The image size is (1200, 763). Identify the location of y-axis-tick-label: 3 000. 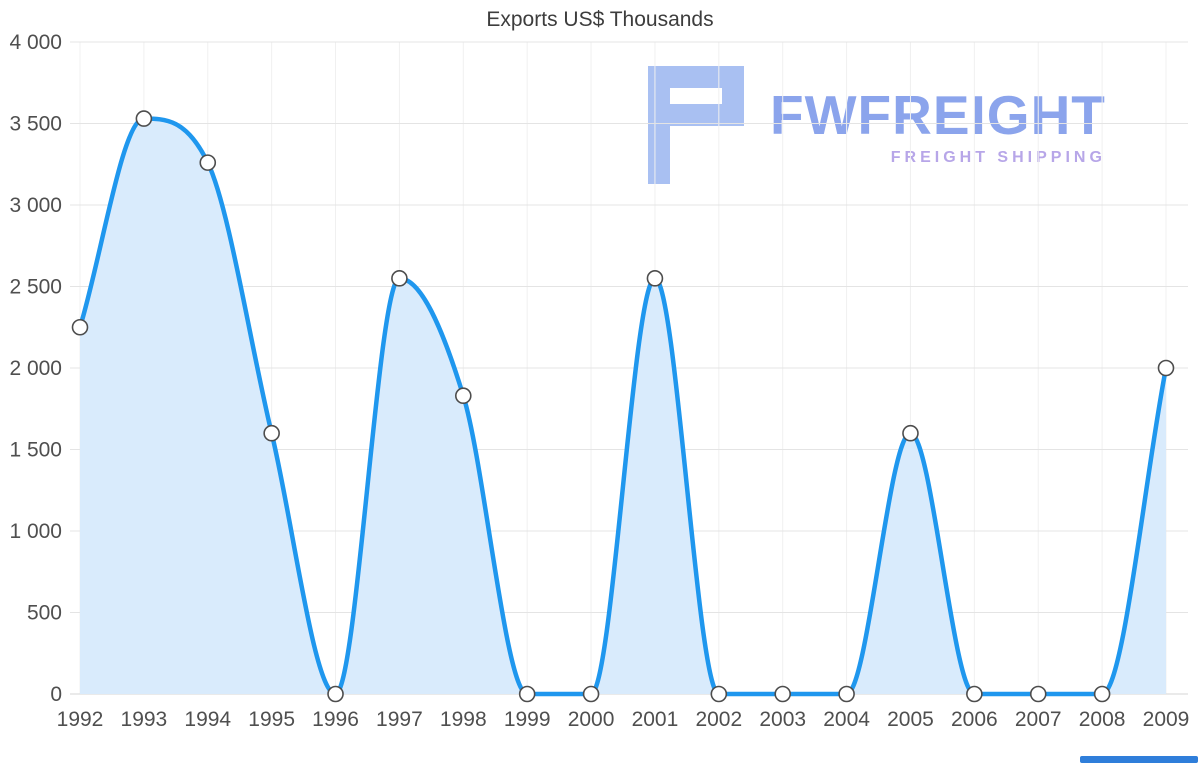
(35, 205).